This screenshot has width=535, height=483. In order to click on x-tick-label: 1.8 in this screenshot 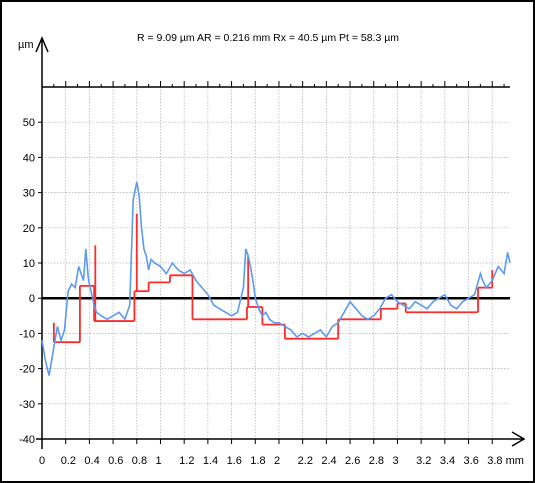, I will do `click(257, 461)`.